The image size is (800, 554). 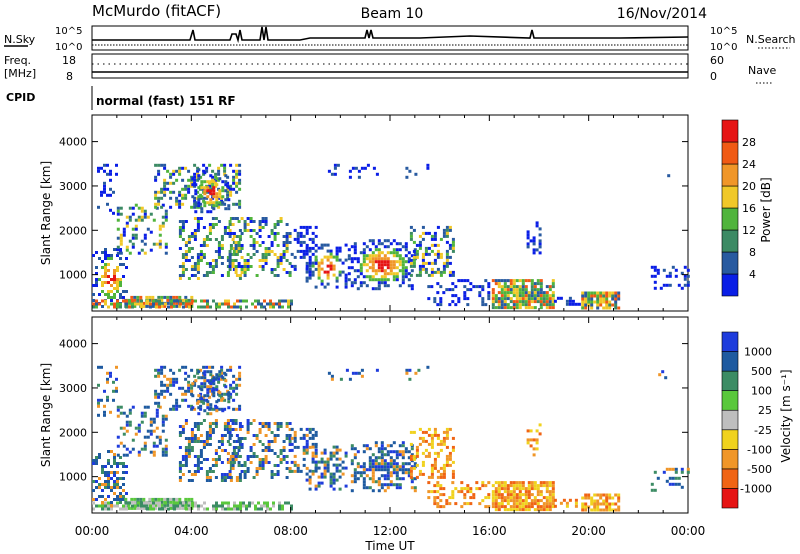 What do you see at coordinates (73, 275) in the screenshot?
I see `y-tick-label: 1000` at bounding box center [73, 275].